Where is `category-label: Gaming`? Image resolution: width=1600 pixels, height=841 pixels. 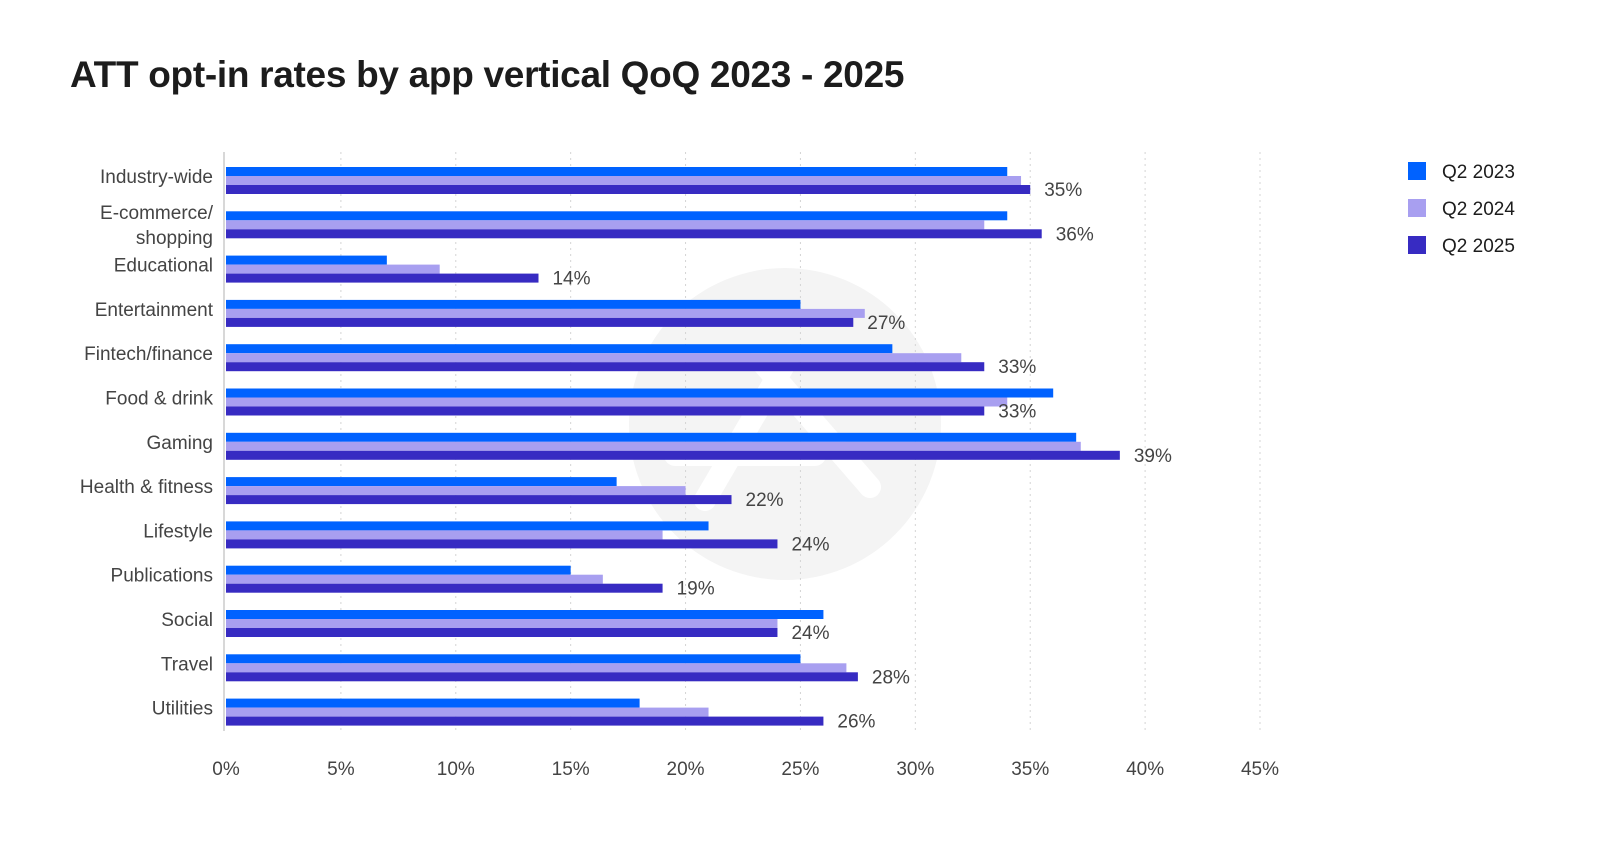 category-label: Gaming is located at coordinates (179, 443).